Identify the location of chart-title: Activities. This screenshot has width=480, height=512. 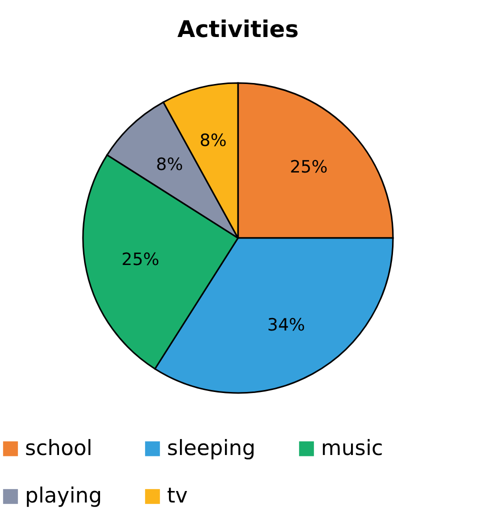
(238, 30).